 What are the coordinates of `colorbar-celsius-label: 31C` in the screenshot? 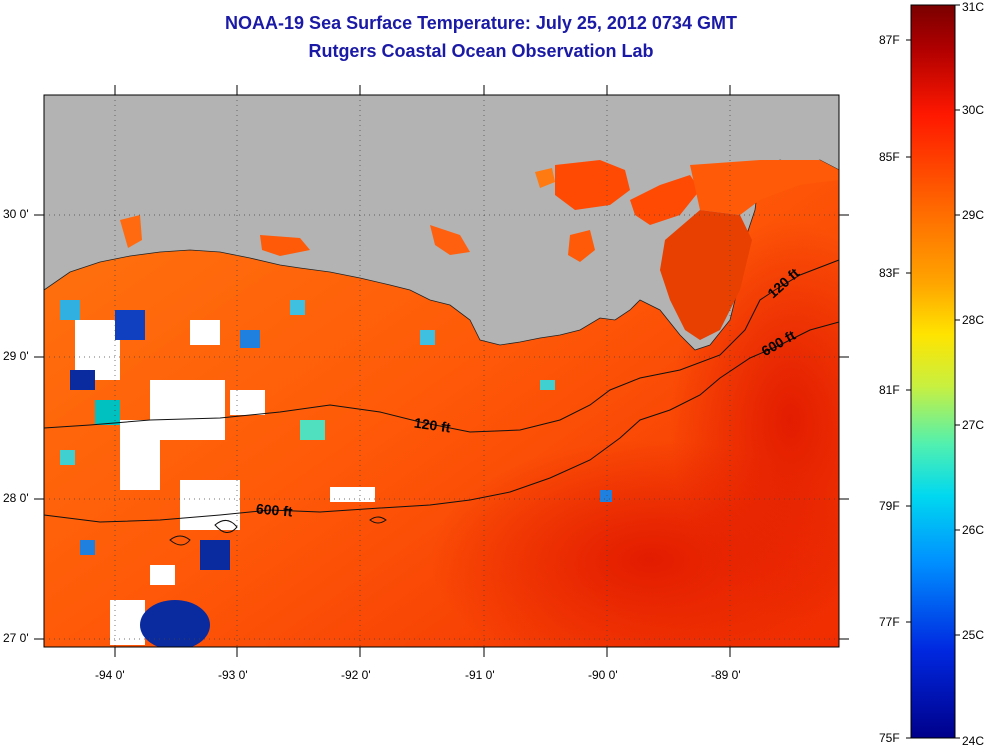 It's located at (973, 7).